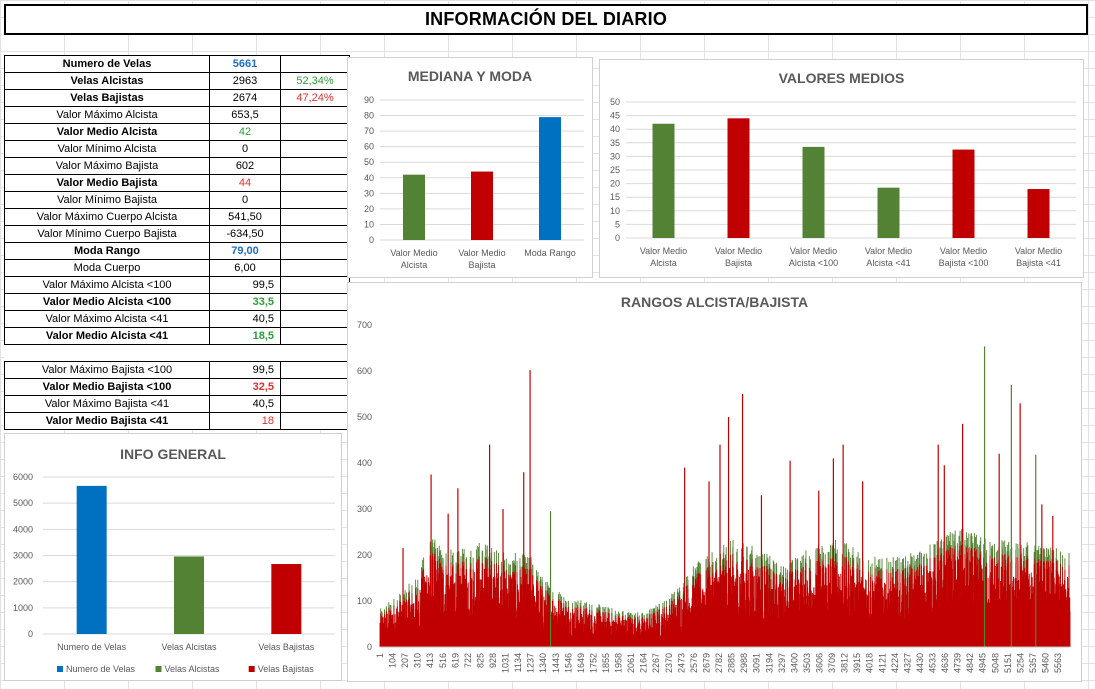 Image resolution: width=1095 pixels, height=689 pixels. Describe the element at coordinates (744, 663) in the screenshot. I see `x-tick-label: 2988` at that location.